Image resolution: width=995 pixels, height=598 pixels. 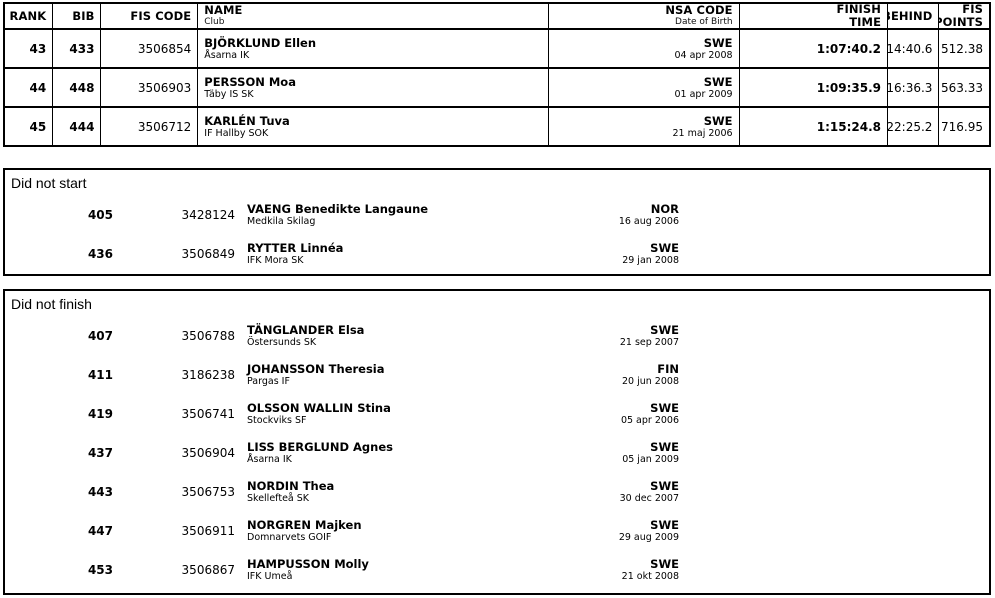 I want to click on cell-name: NORGREN Majken Domnarvets GOIF, so click(x=361, y=530).